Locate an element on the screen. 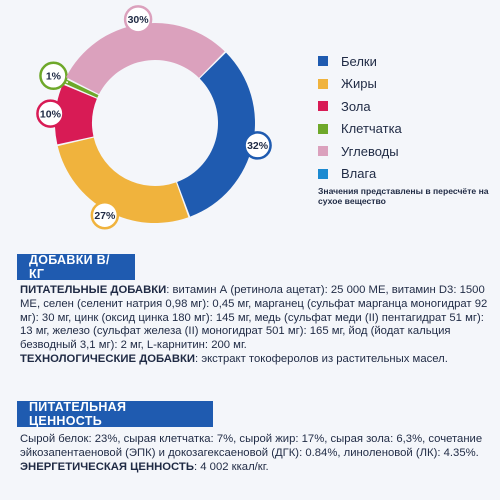  legend-label: Белки is located at coordinates (359, 61).